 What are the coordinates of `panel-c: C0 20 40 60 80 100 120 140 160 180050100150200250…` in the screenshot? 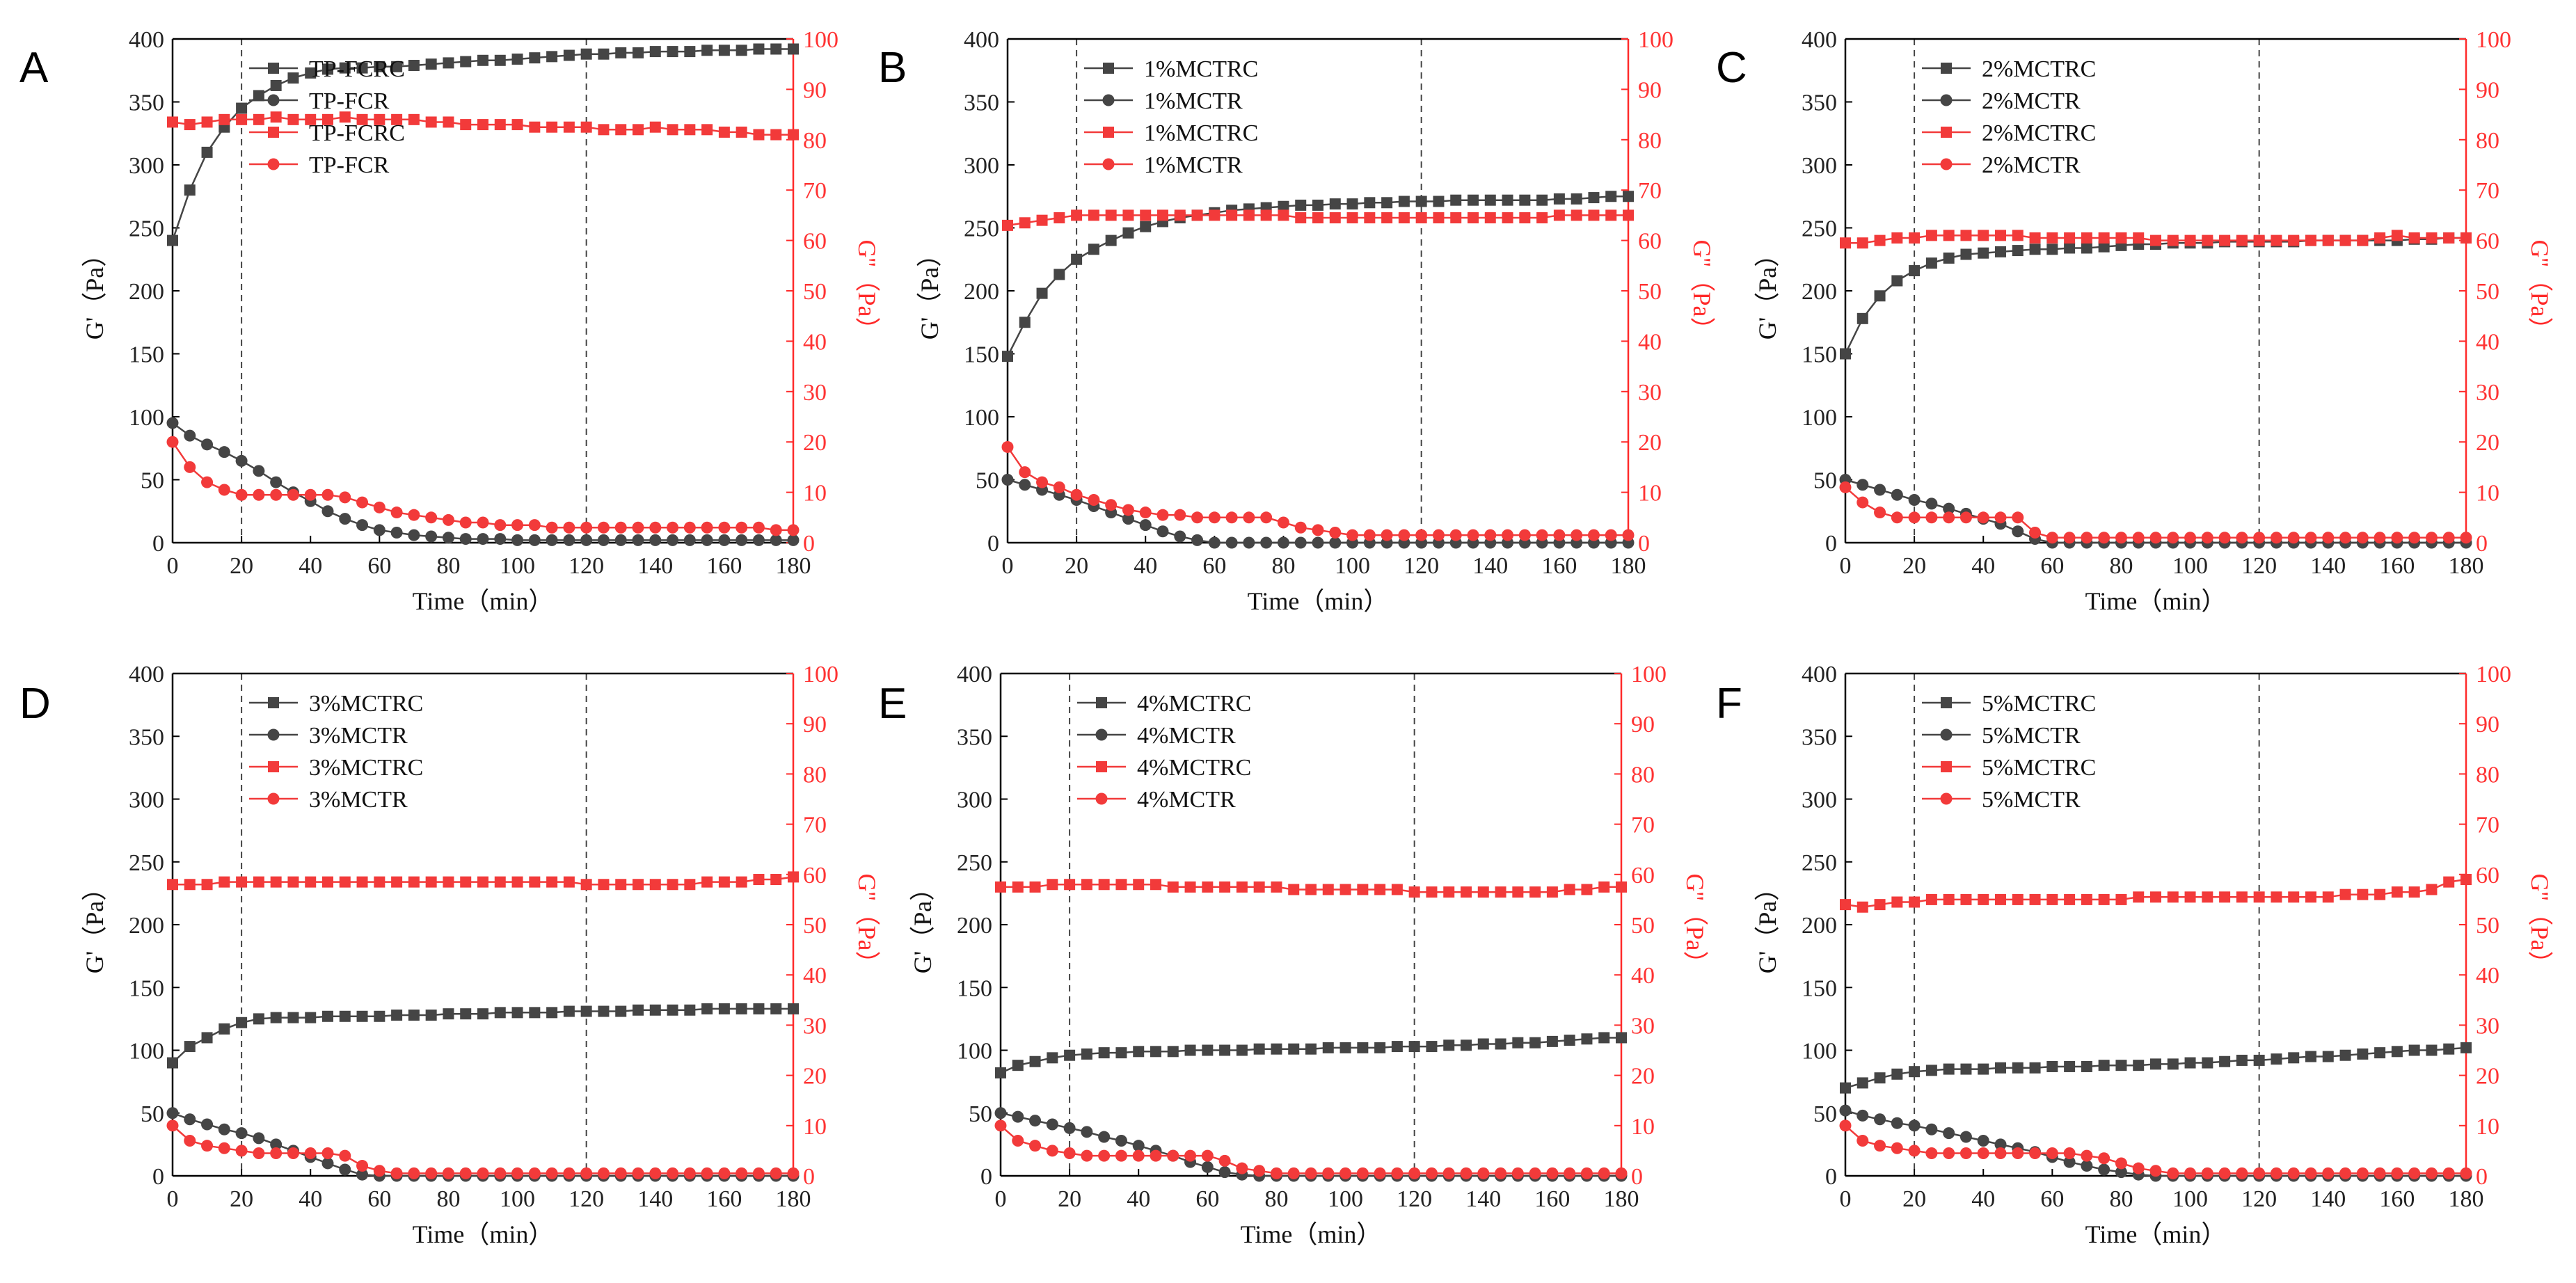 It's located at (2135, 321).